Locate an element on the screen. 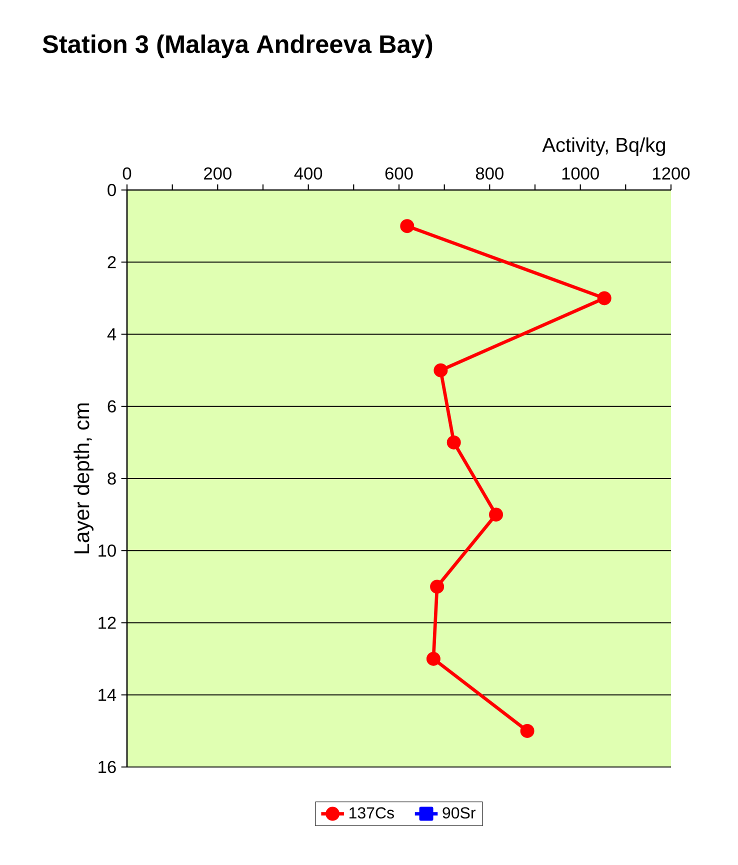  x-tick-label: 400 is located at coordinates (308, 173).